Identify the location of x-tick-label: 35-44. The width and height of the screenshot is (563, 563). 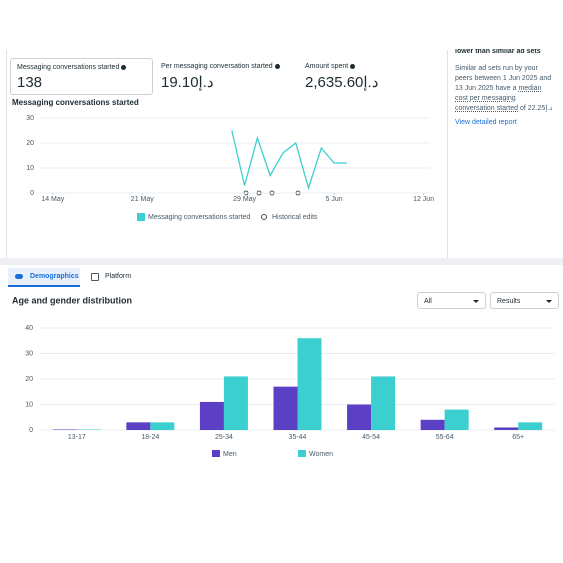
(298, 437).